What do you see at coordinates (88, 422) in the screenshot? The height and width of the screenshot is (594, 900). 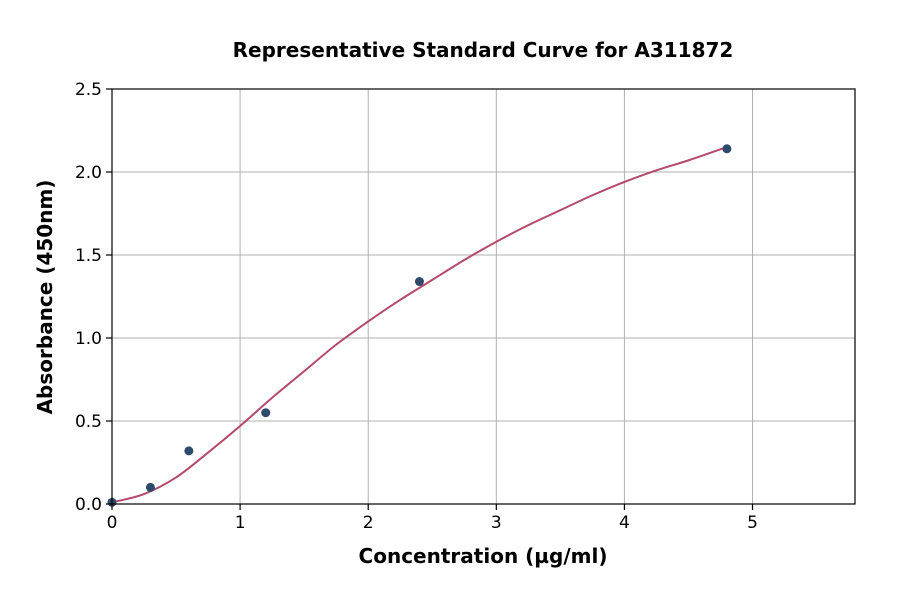 I see `y-tick-label: 0.5` at bounding box center [88, 422].